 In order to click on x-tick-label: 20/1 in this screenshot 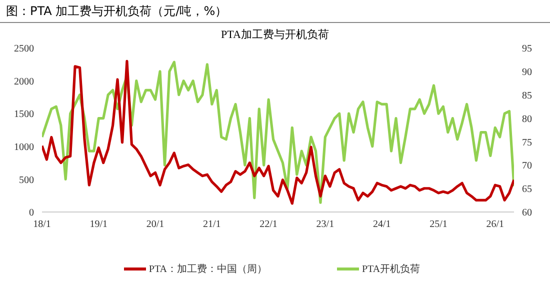, I will do `click(155, 224)`.